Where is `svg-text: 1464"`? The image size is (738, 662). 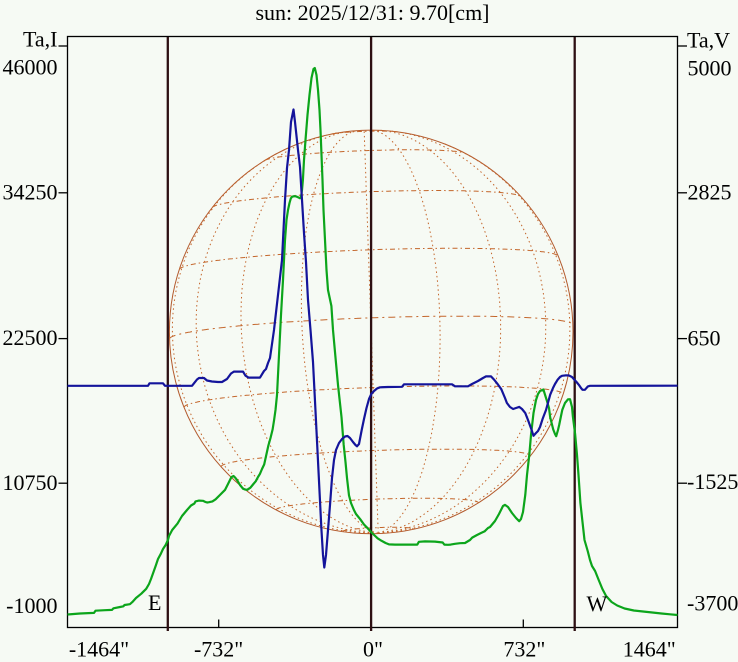 svg-text: 1464" is located at coordinates (649, 649).